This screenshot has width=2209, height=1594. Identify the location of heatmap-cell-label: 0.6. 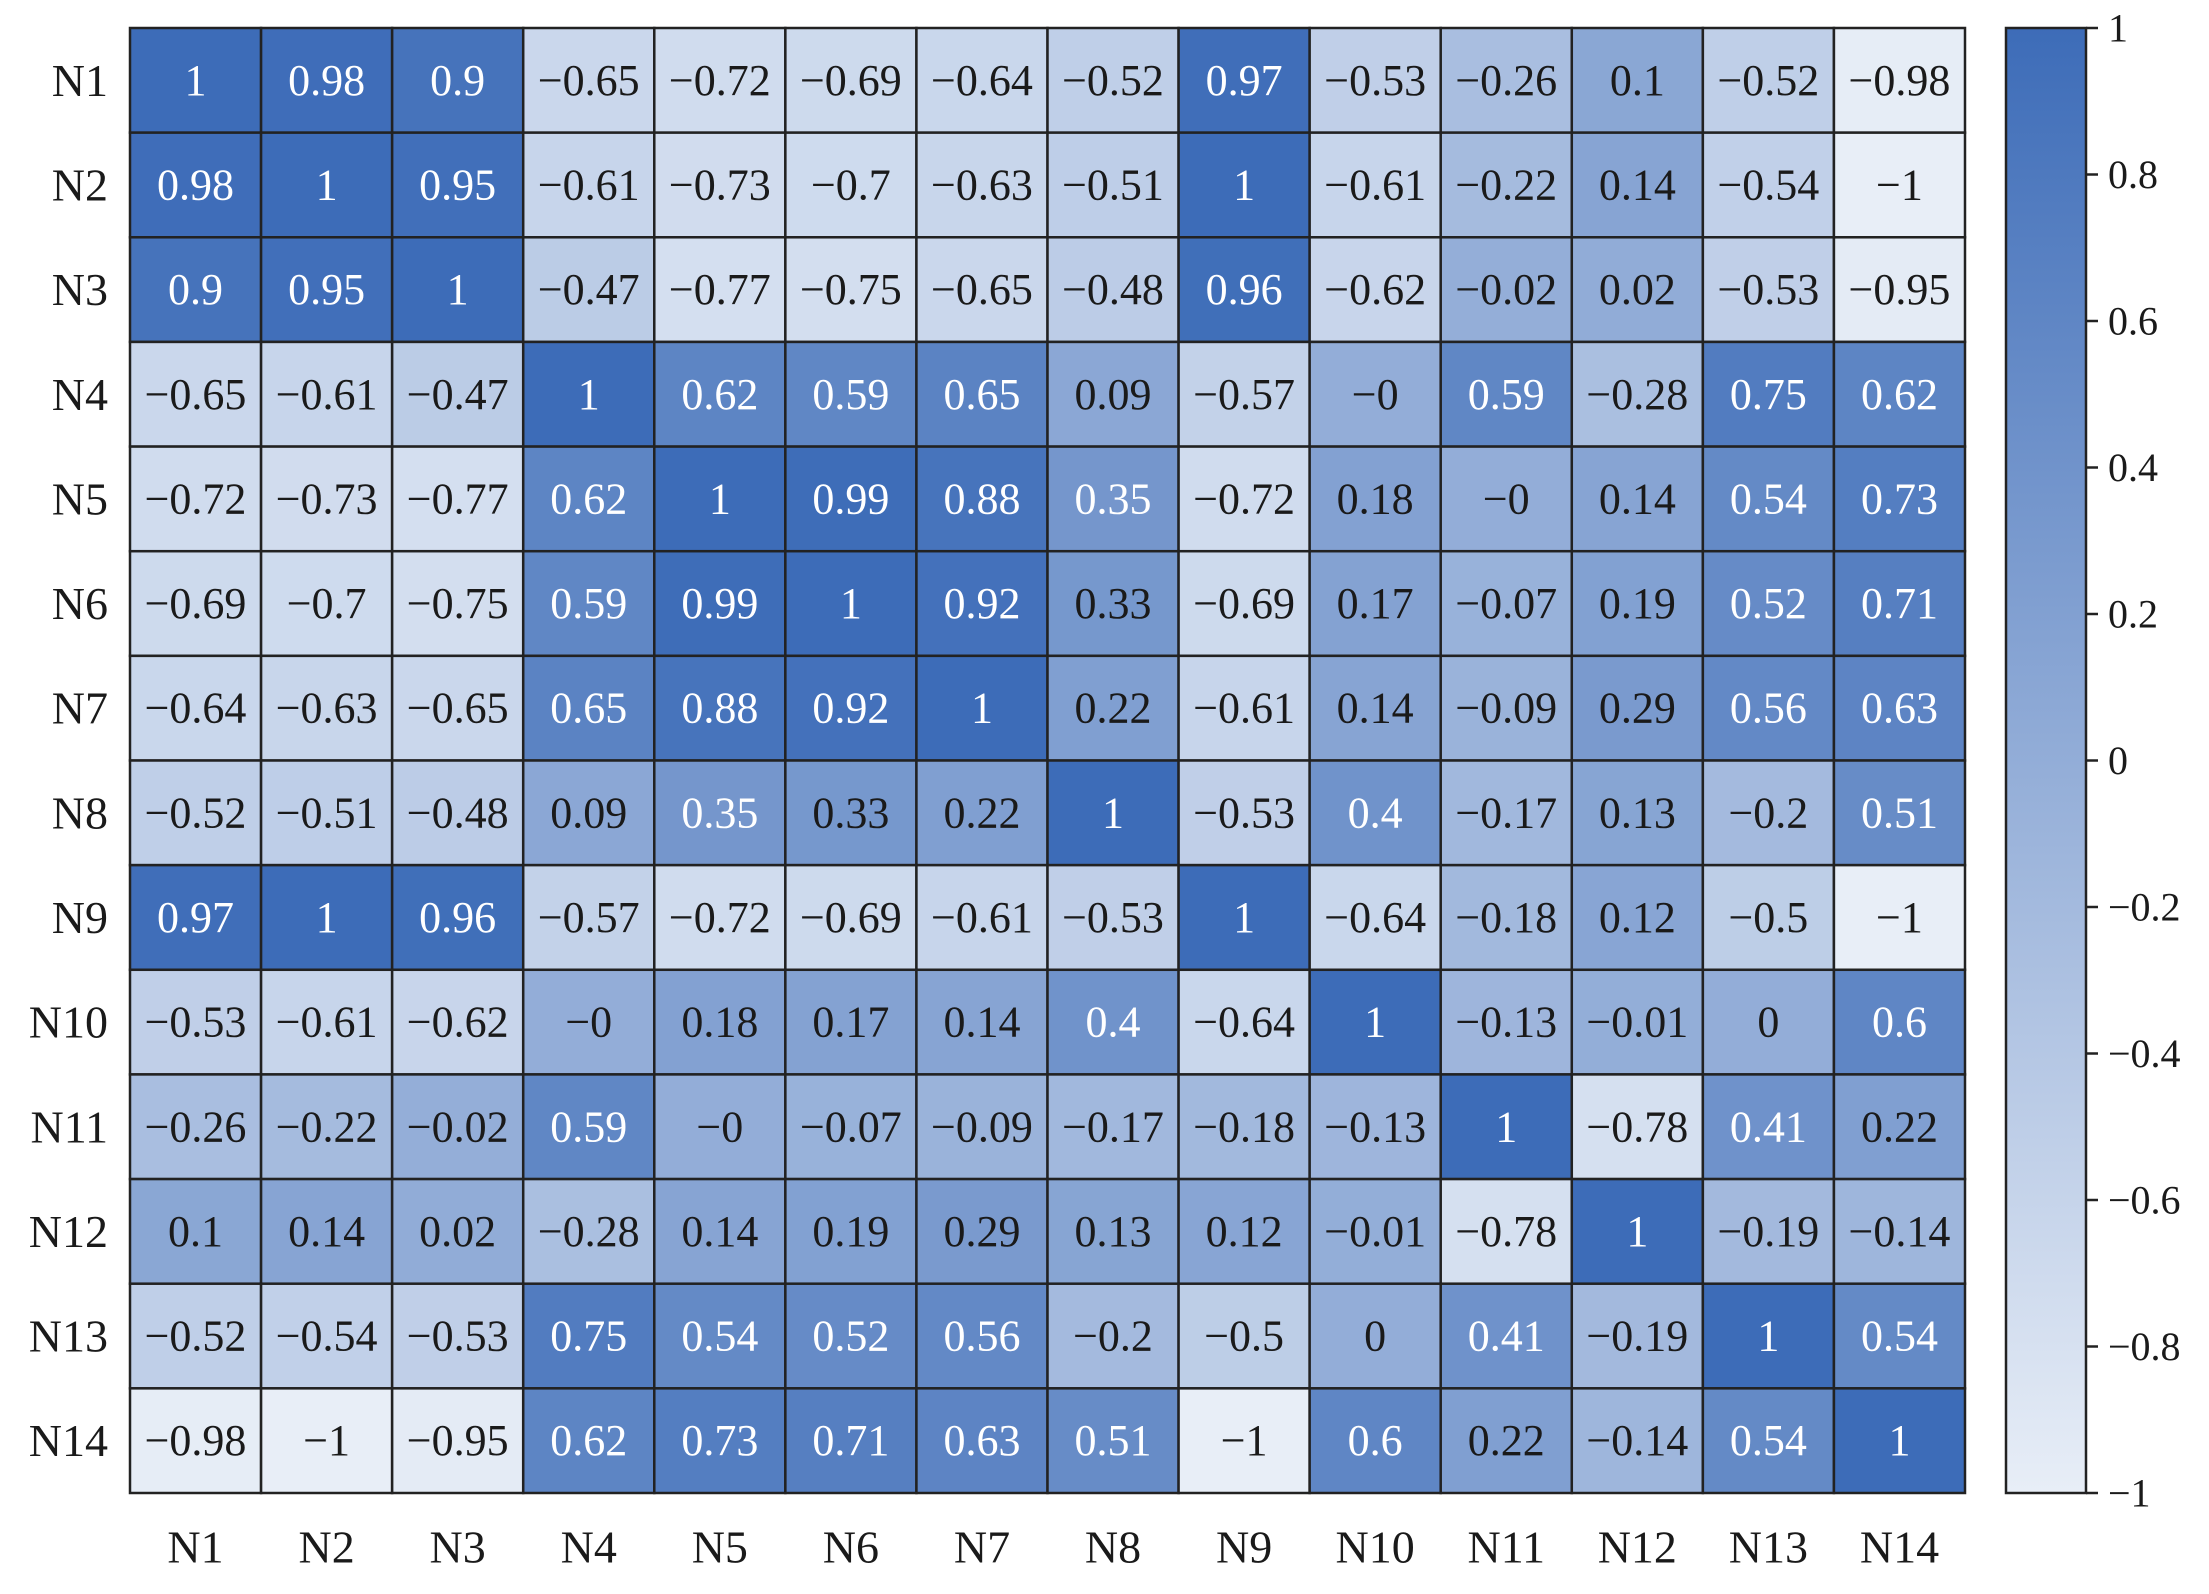
(1899, 1022).